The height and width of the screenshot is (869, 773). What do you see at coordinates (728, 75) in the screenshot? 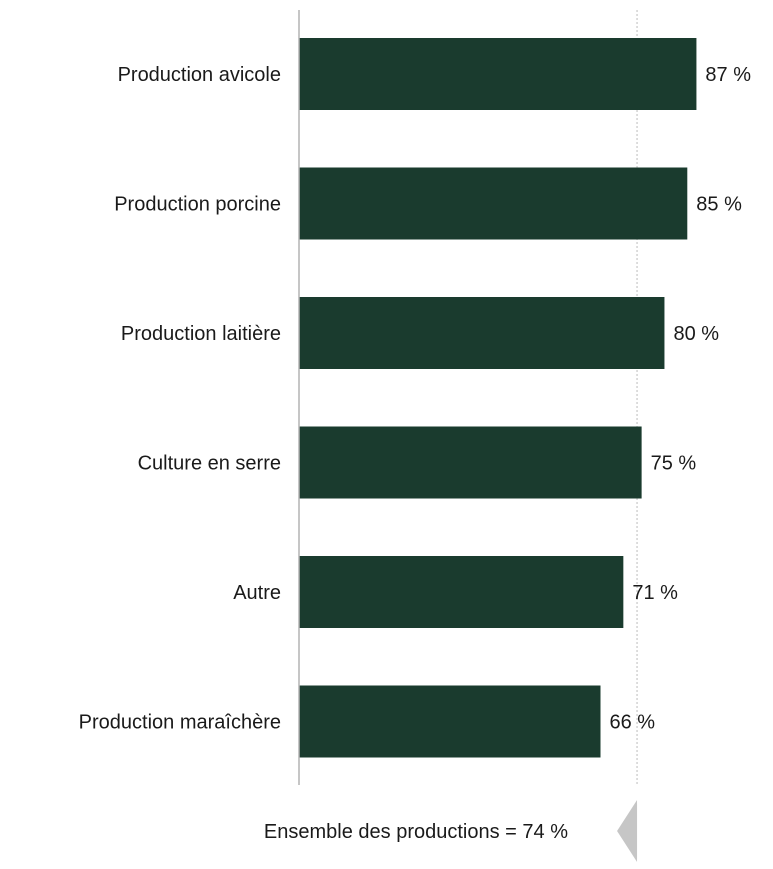
I see `value-label: 87 %` at bounding box center [728, 75].